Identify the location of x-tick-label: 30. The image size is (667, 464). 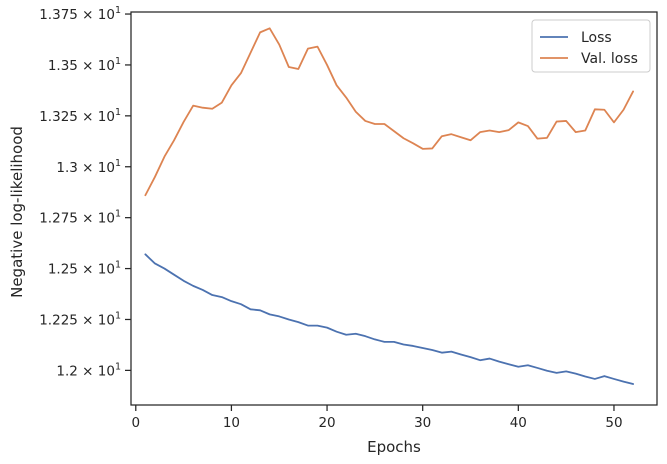
(422, 423).